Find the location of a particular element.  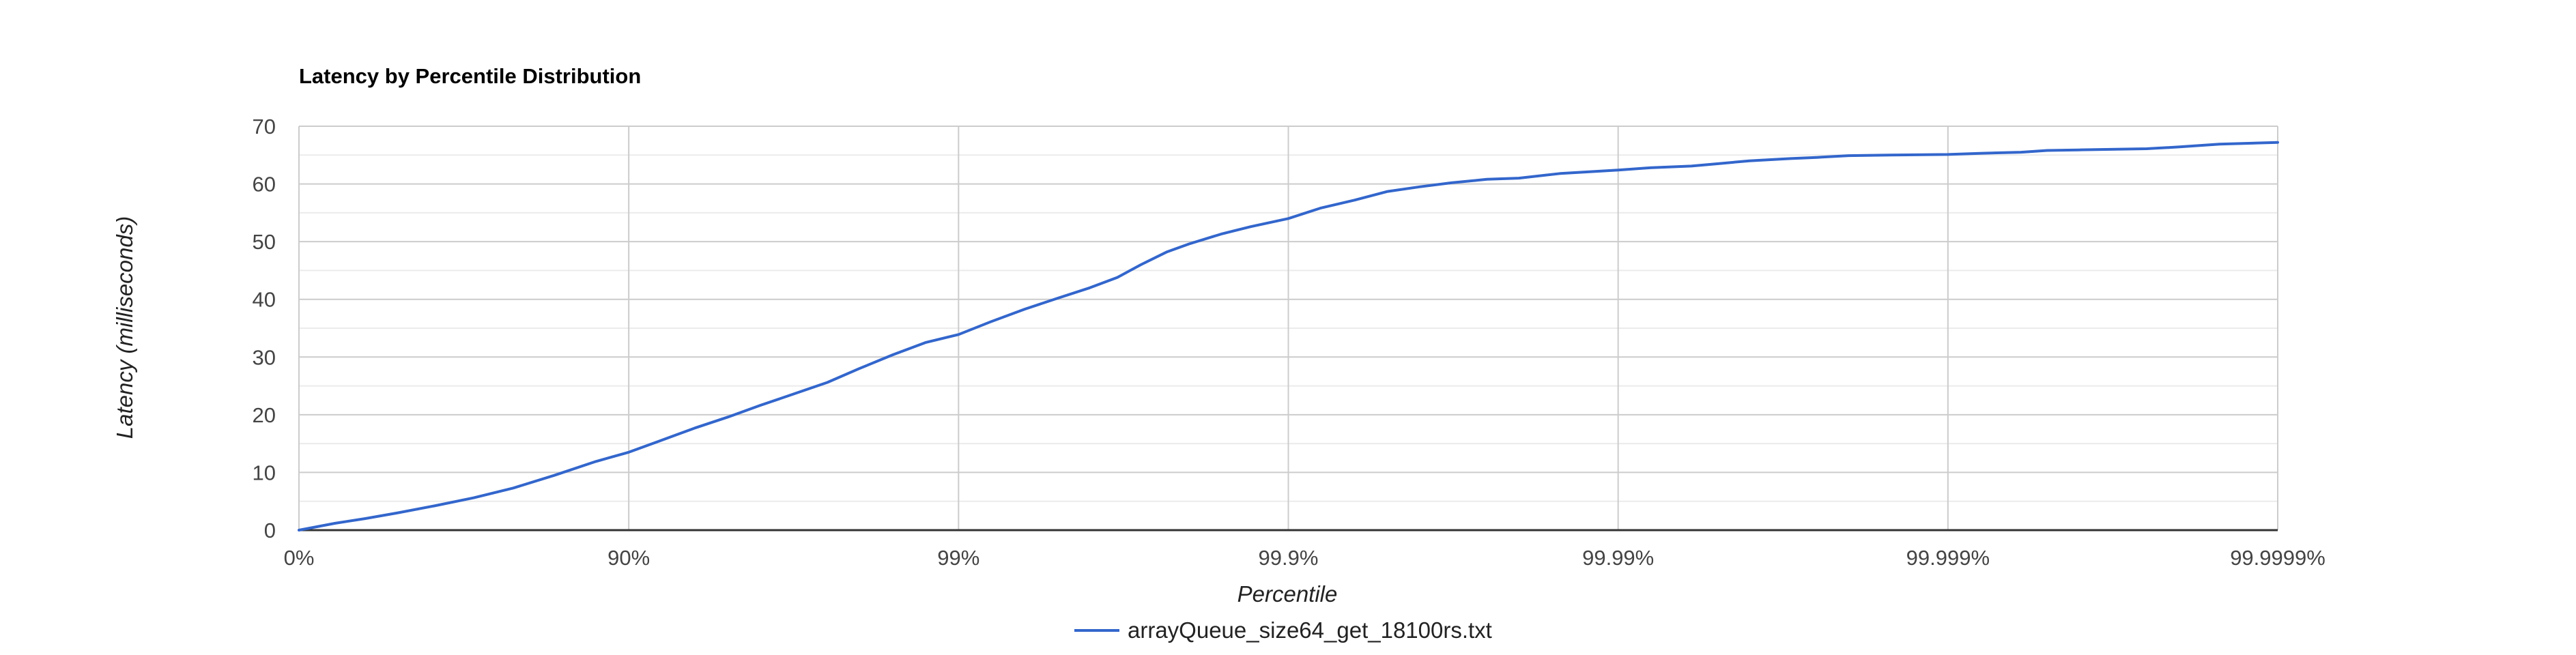

x-tick-label: 99% is located at coordinates (958, 558).